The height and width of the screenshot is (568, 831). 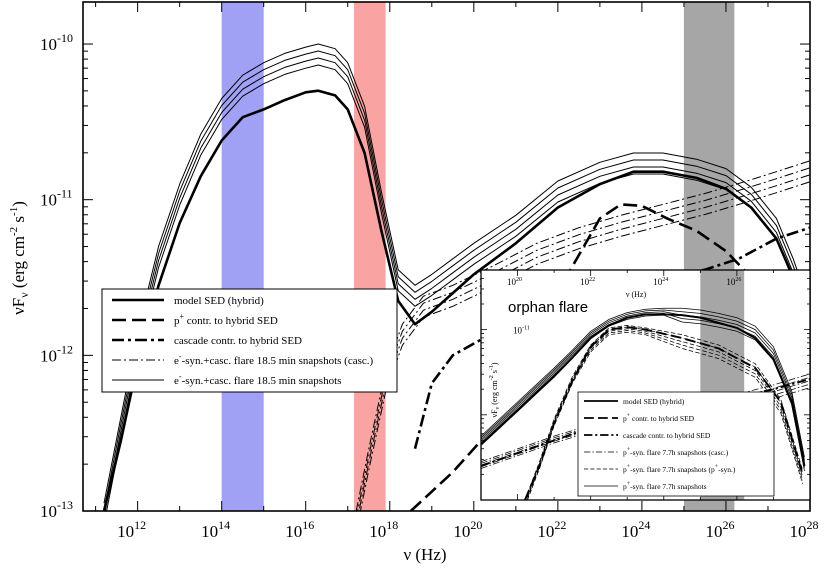 I want to click on inset-y-tick-labels: 10-11, so click(x=521, y=331).